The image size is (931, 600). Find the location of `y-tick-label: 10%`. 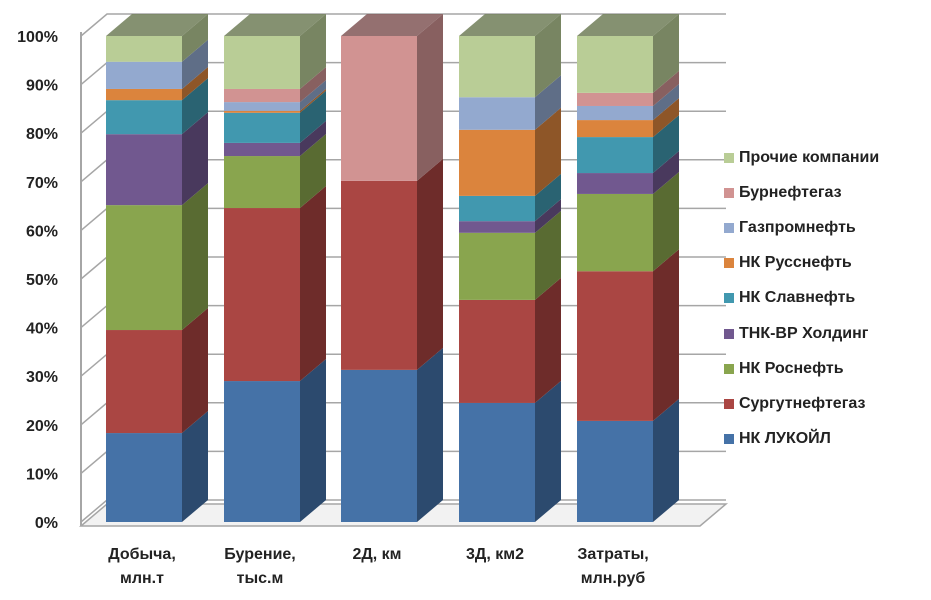

y-tick-label: 10% is located at coordinates (42, 474).